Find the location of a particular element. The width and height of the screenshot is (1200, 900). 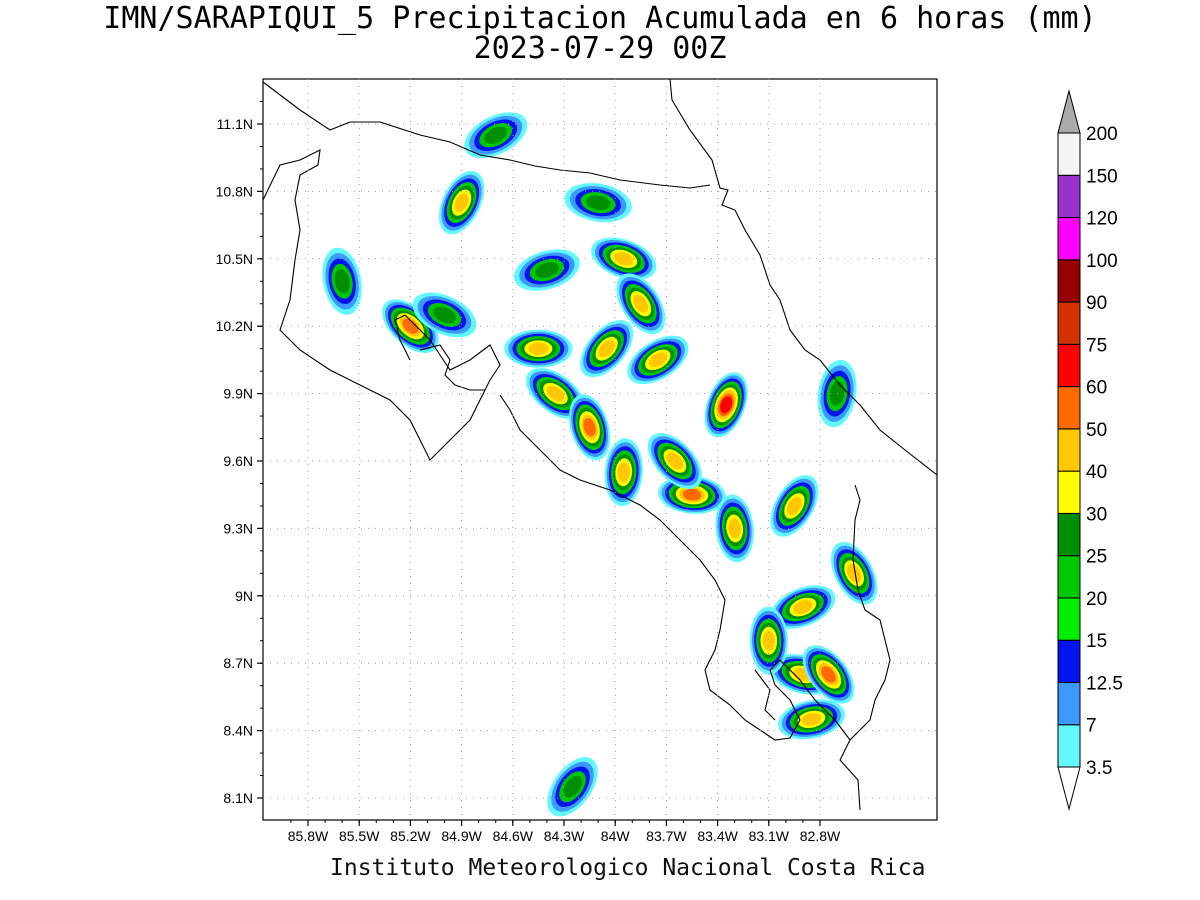

colorbar-label: 50 is located at coordinates (1096, 430).